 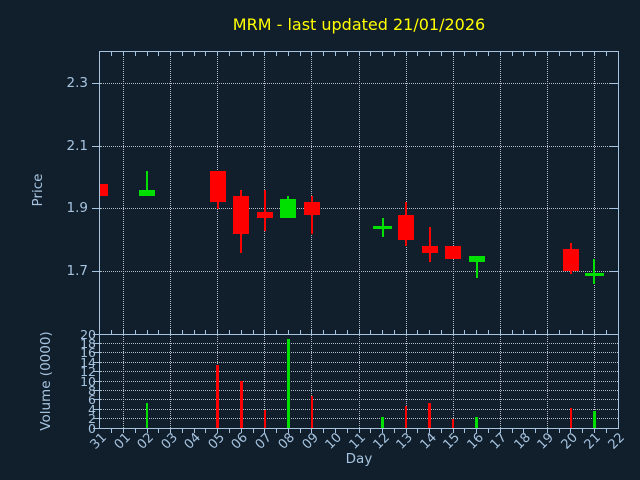 What do you see at coordinates (92, 390) in the screenshot?
I see `volume-tick-label: 8` at bounding box center [92, 390].